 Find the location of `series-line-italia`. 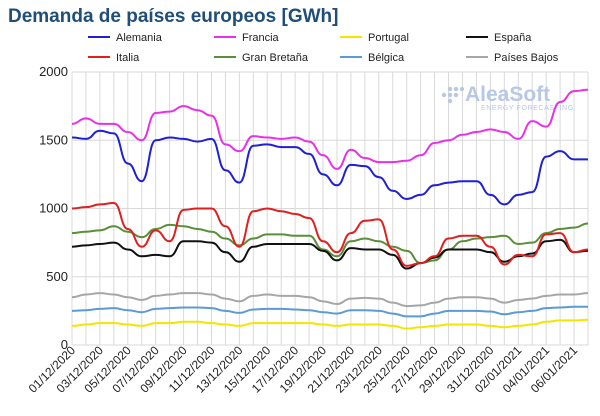

series-line-italia is located at coordinates (330, 234).